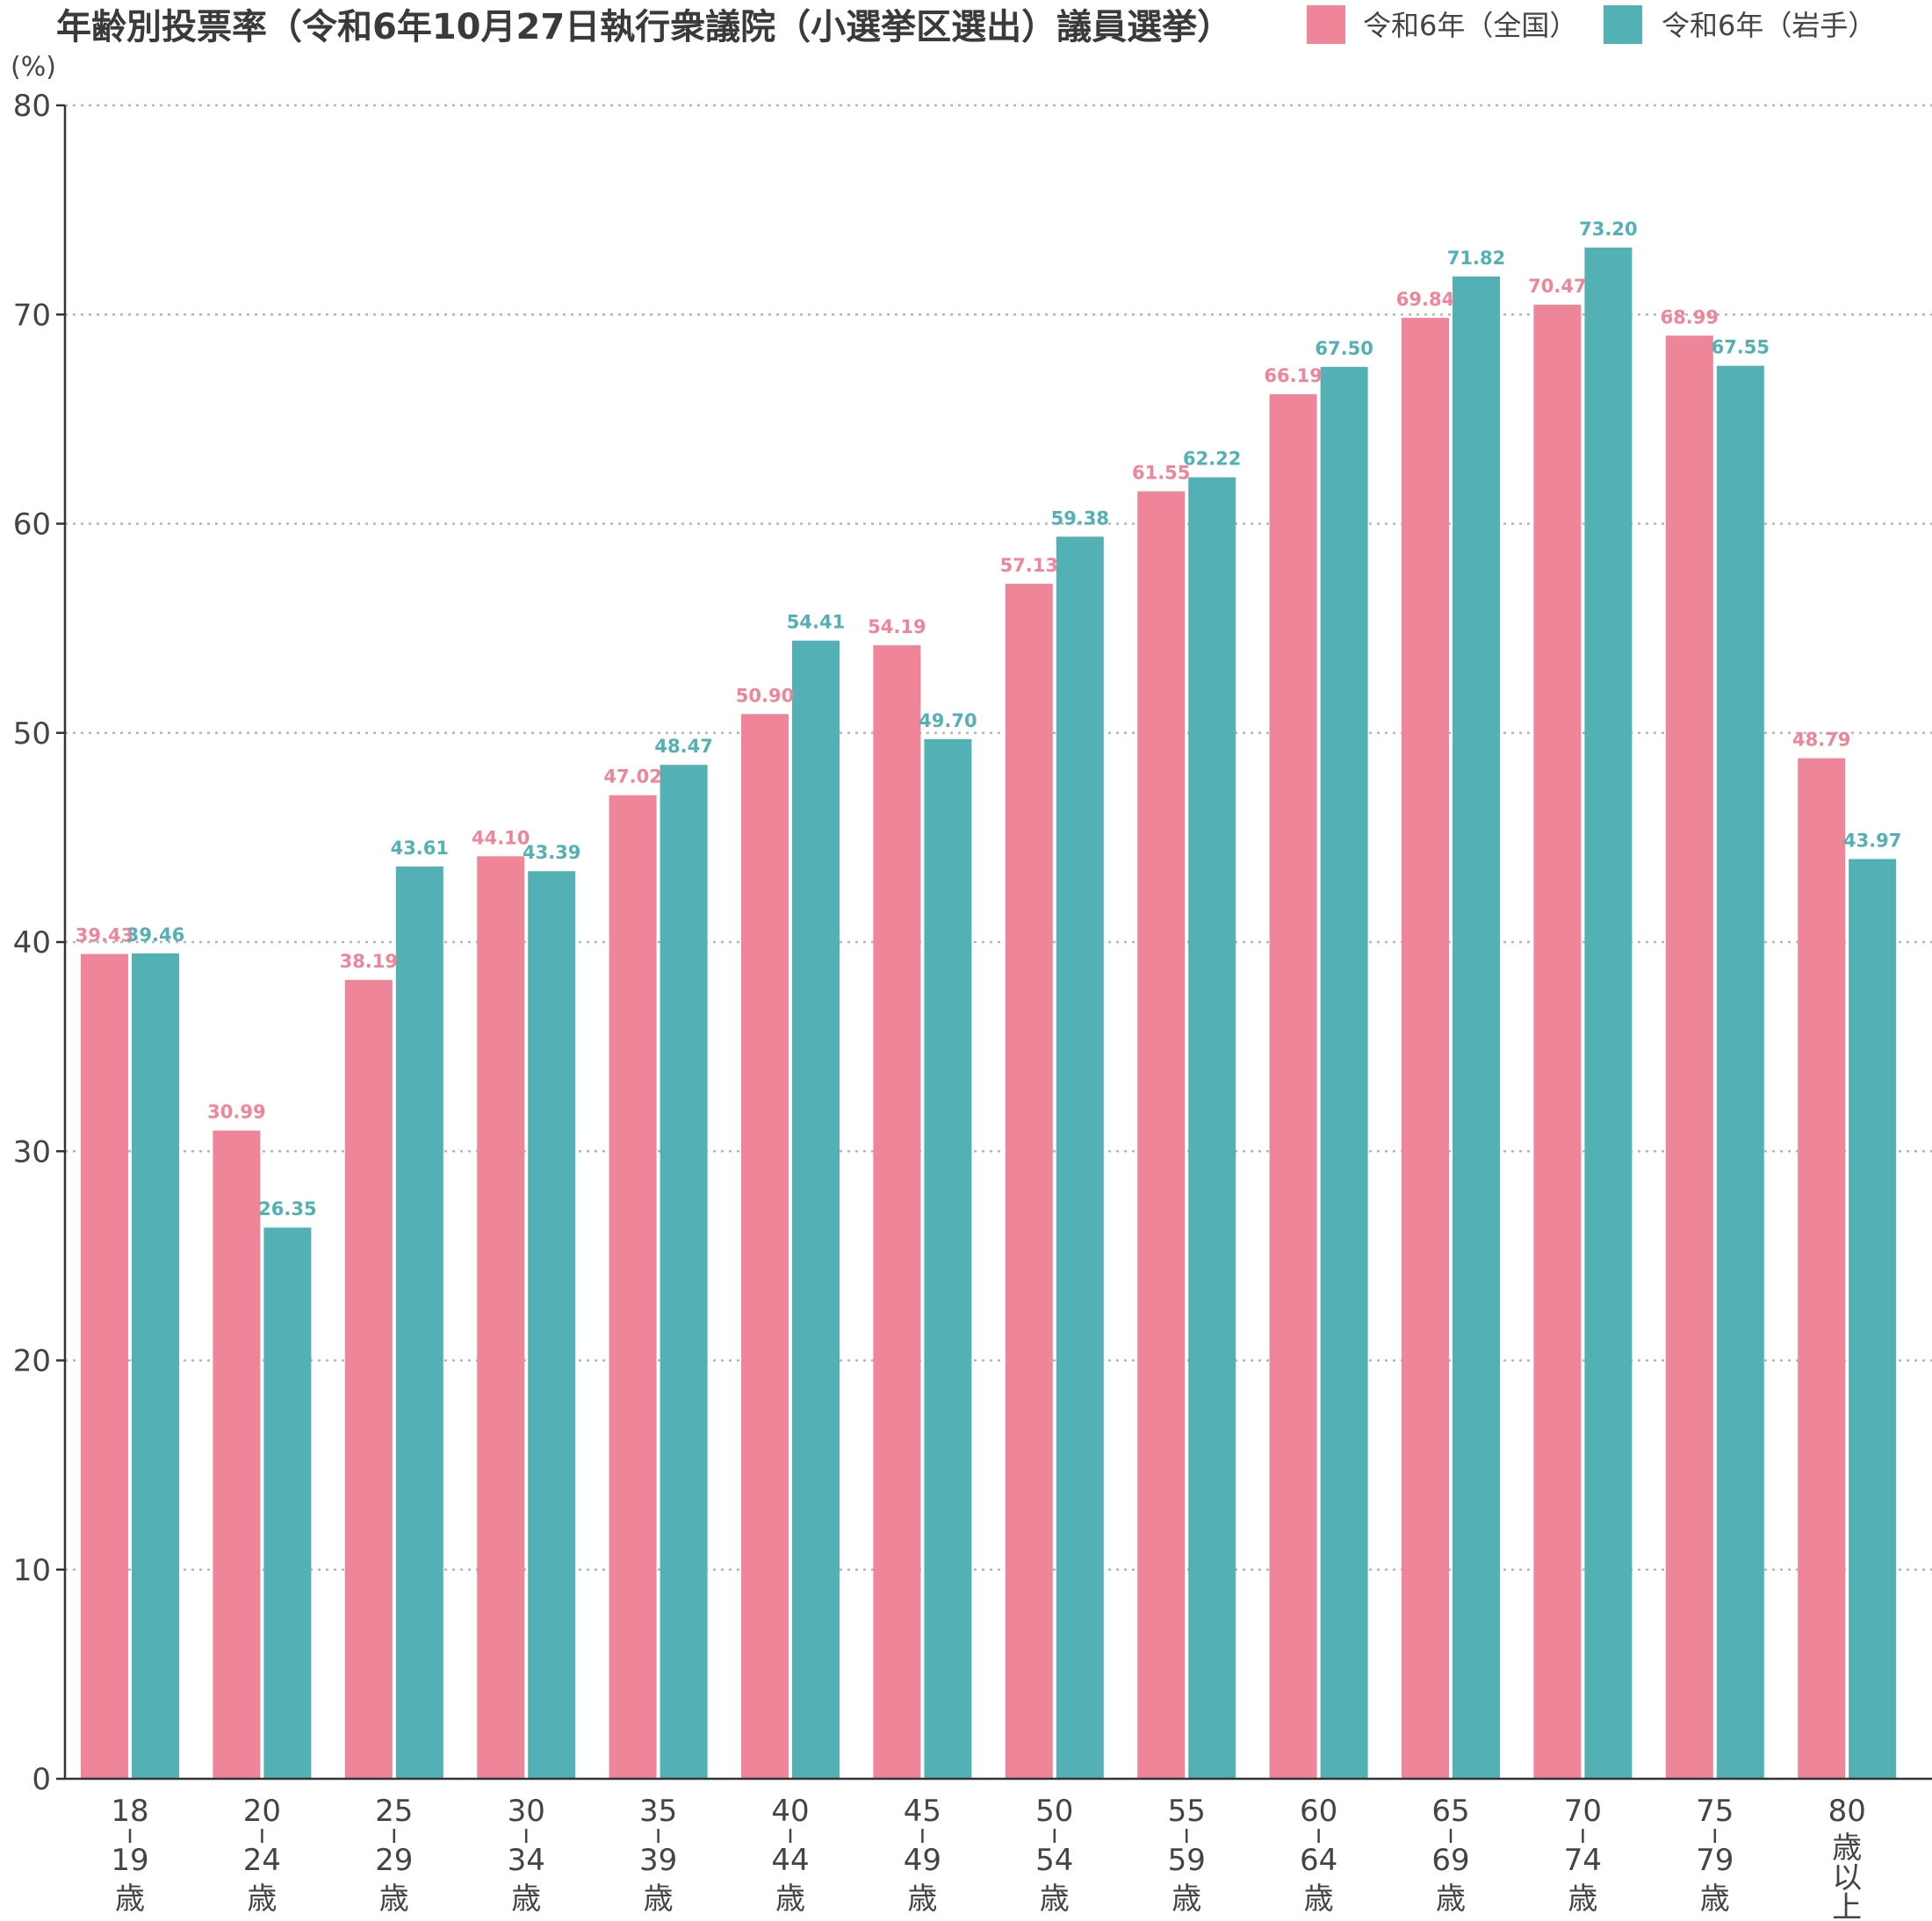  Describe the element at coordinates (394, 1811) in the screenshot. I see `x-category-label: 25` at that location.